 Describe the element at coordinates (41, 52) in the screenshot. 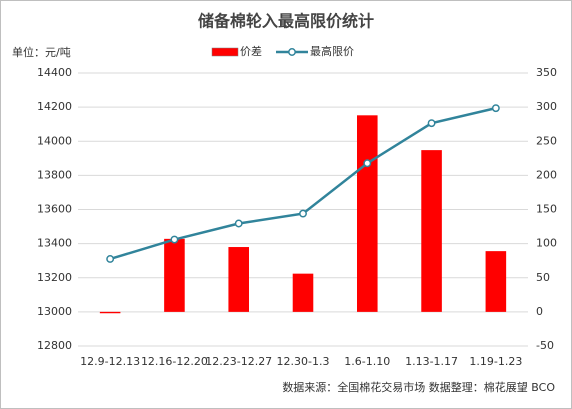

I see `unit-label: 单位：元/吨` at that location.